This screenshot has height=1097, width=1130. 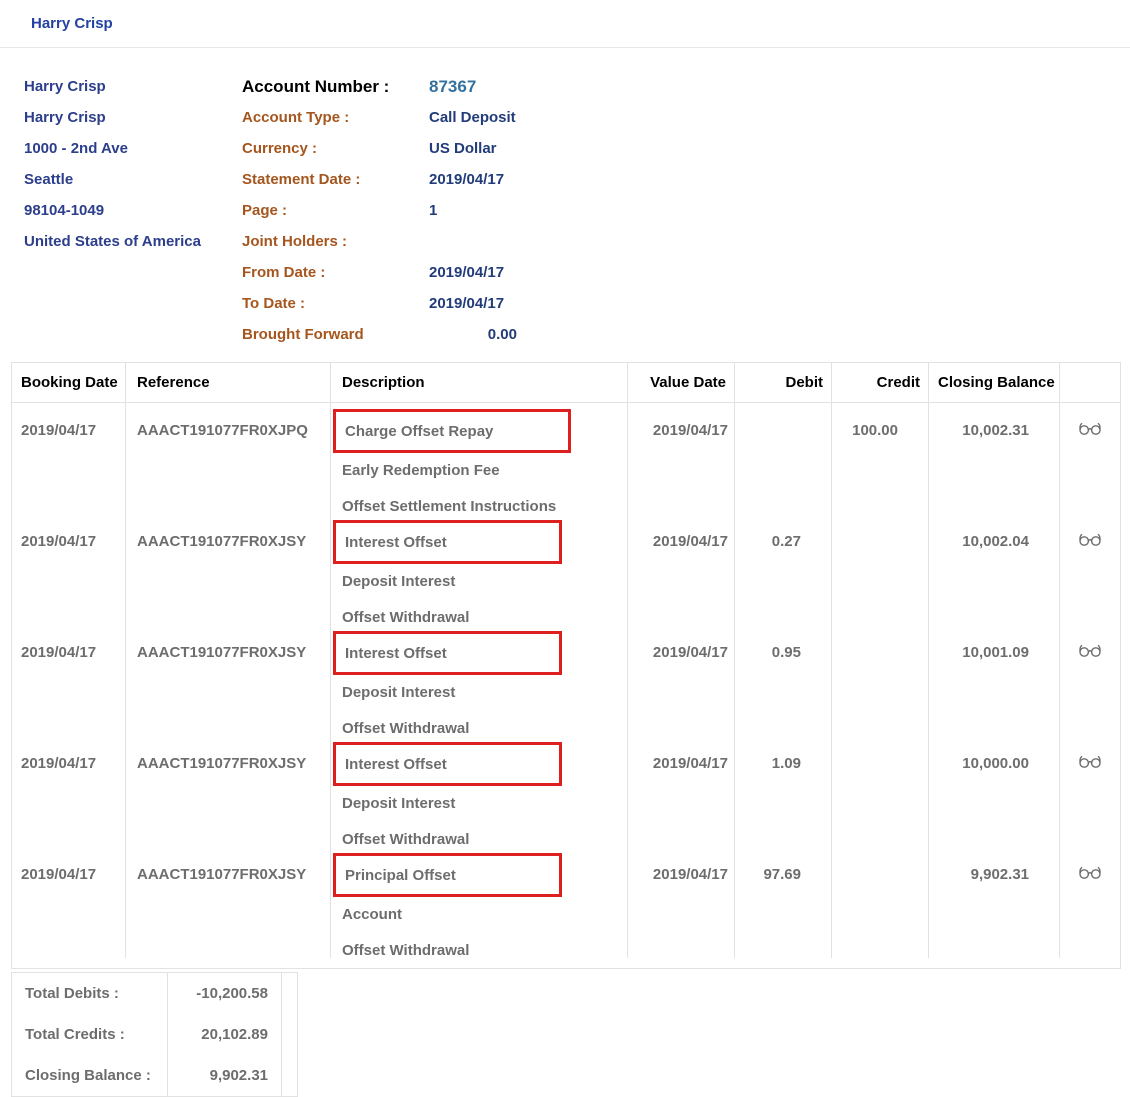 What do you see at coordinates (280, 148) in the screenshot?
I see `field-label: Currency :` at bounding box center [280, 148].